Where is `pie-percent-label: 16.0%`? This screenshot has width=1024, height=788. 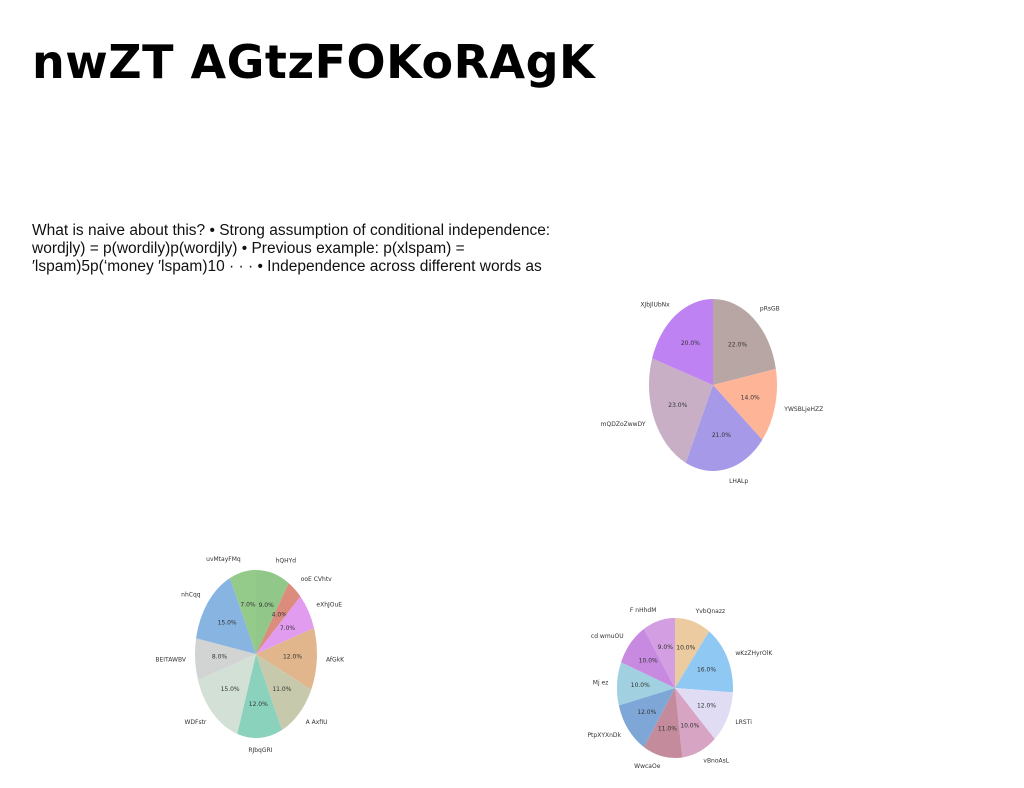
pie-percent-label: 16.0% is located at coordinates (706, 670).